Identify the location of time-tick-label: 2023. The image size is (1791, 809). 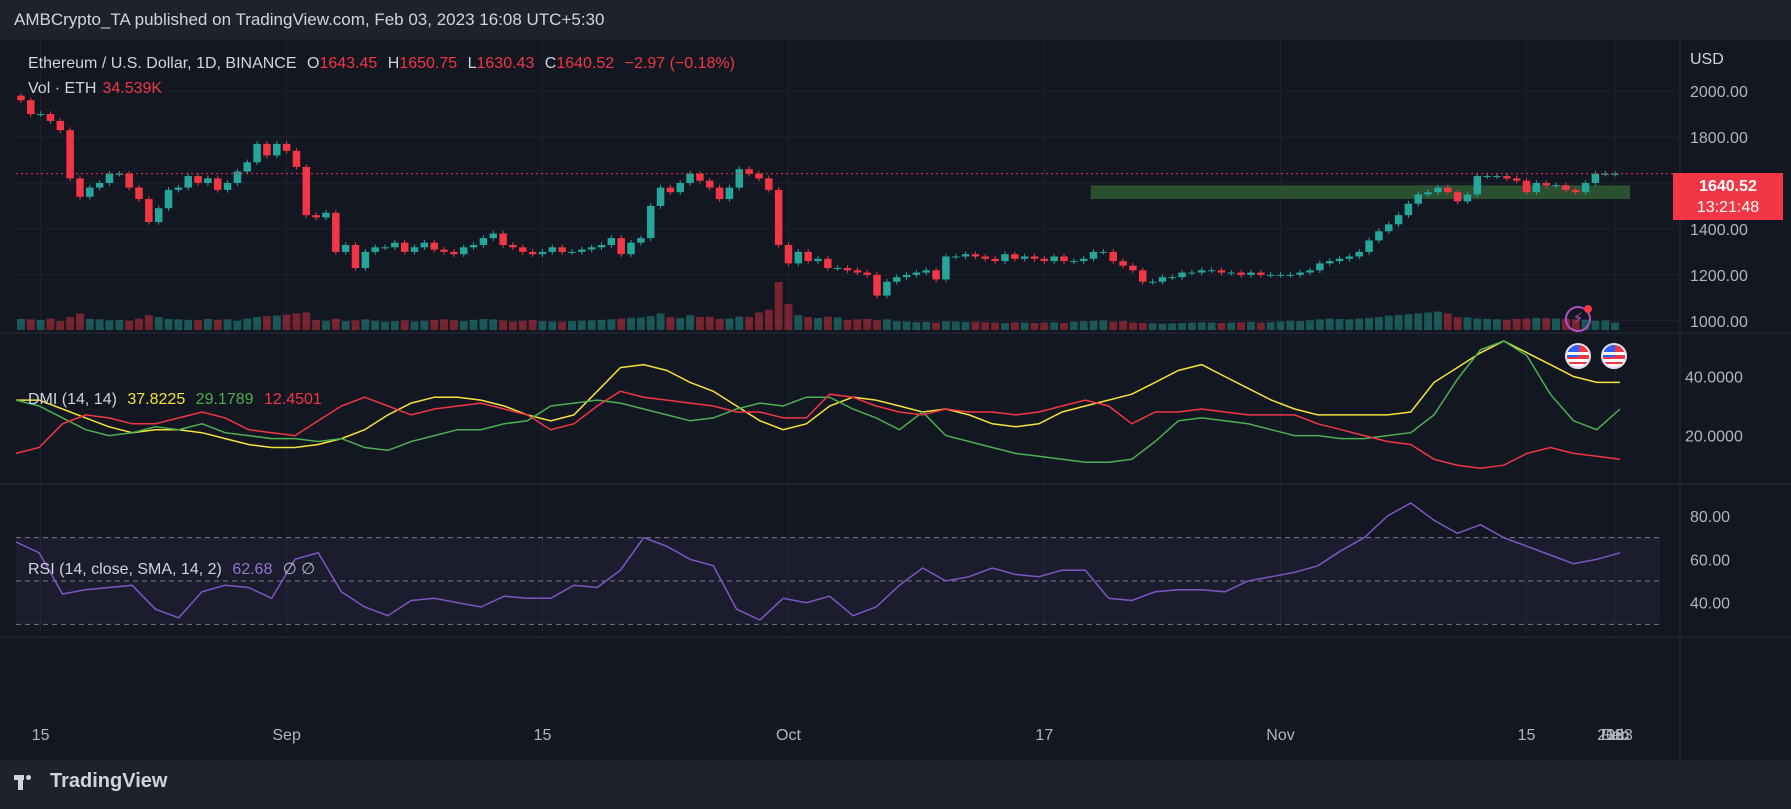
(1615, 735).